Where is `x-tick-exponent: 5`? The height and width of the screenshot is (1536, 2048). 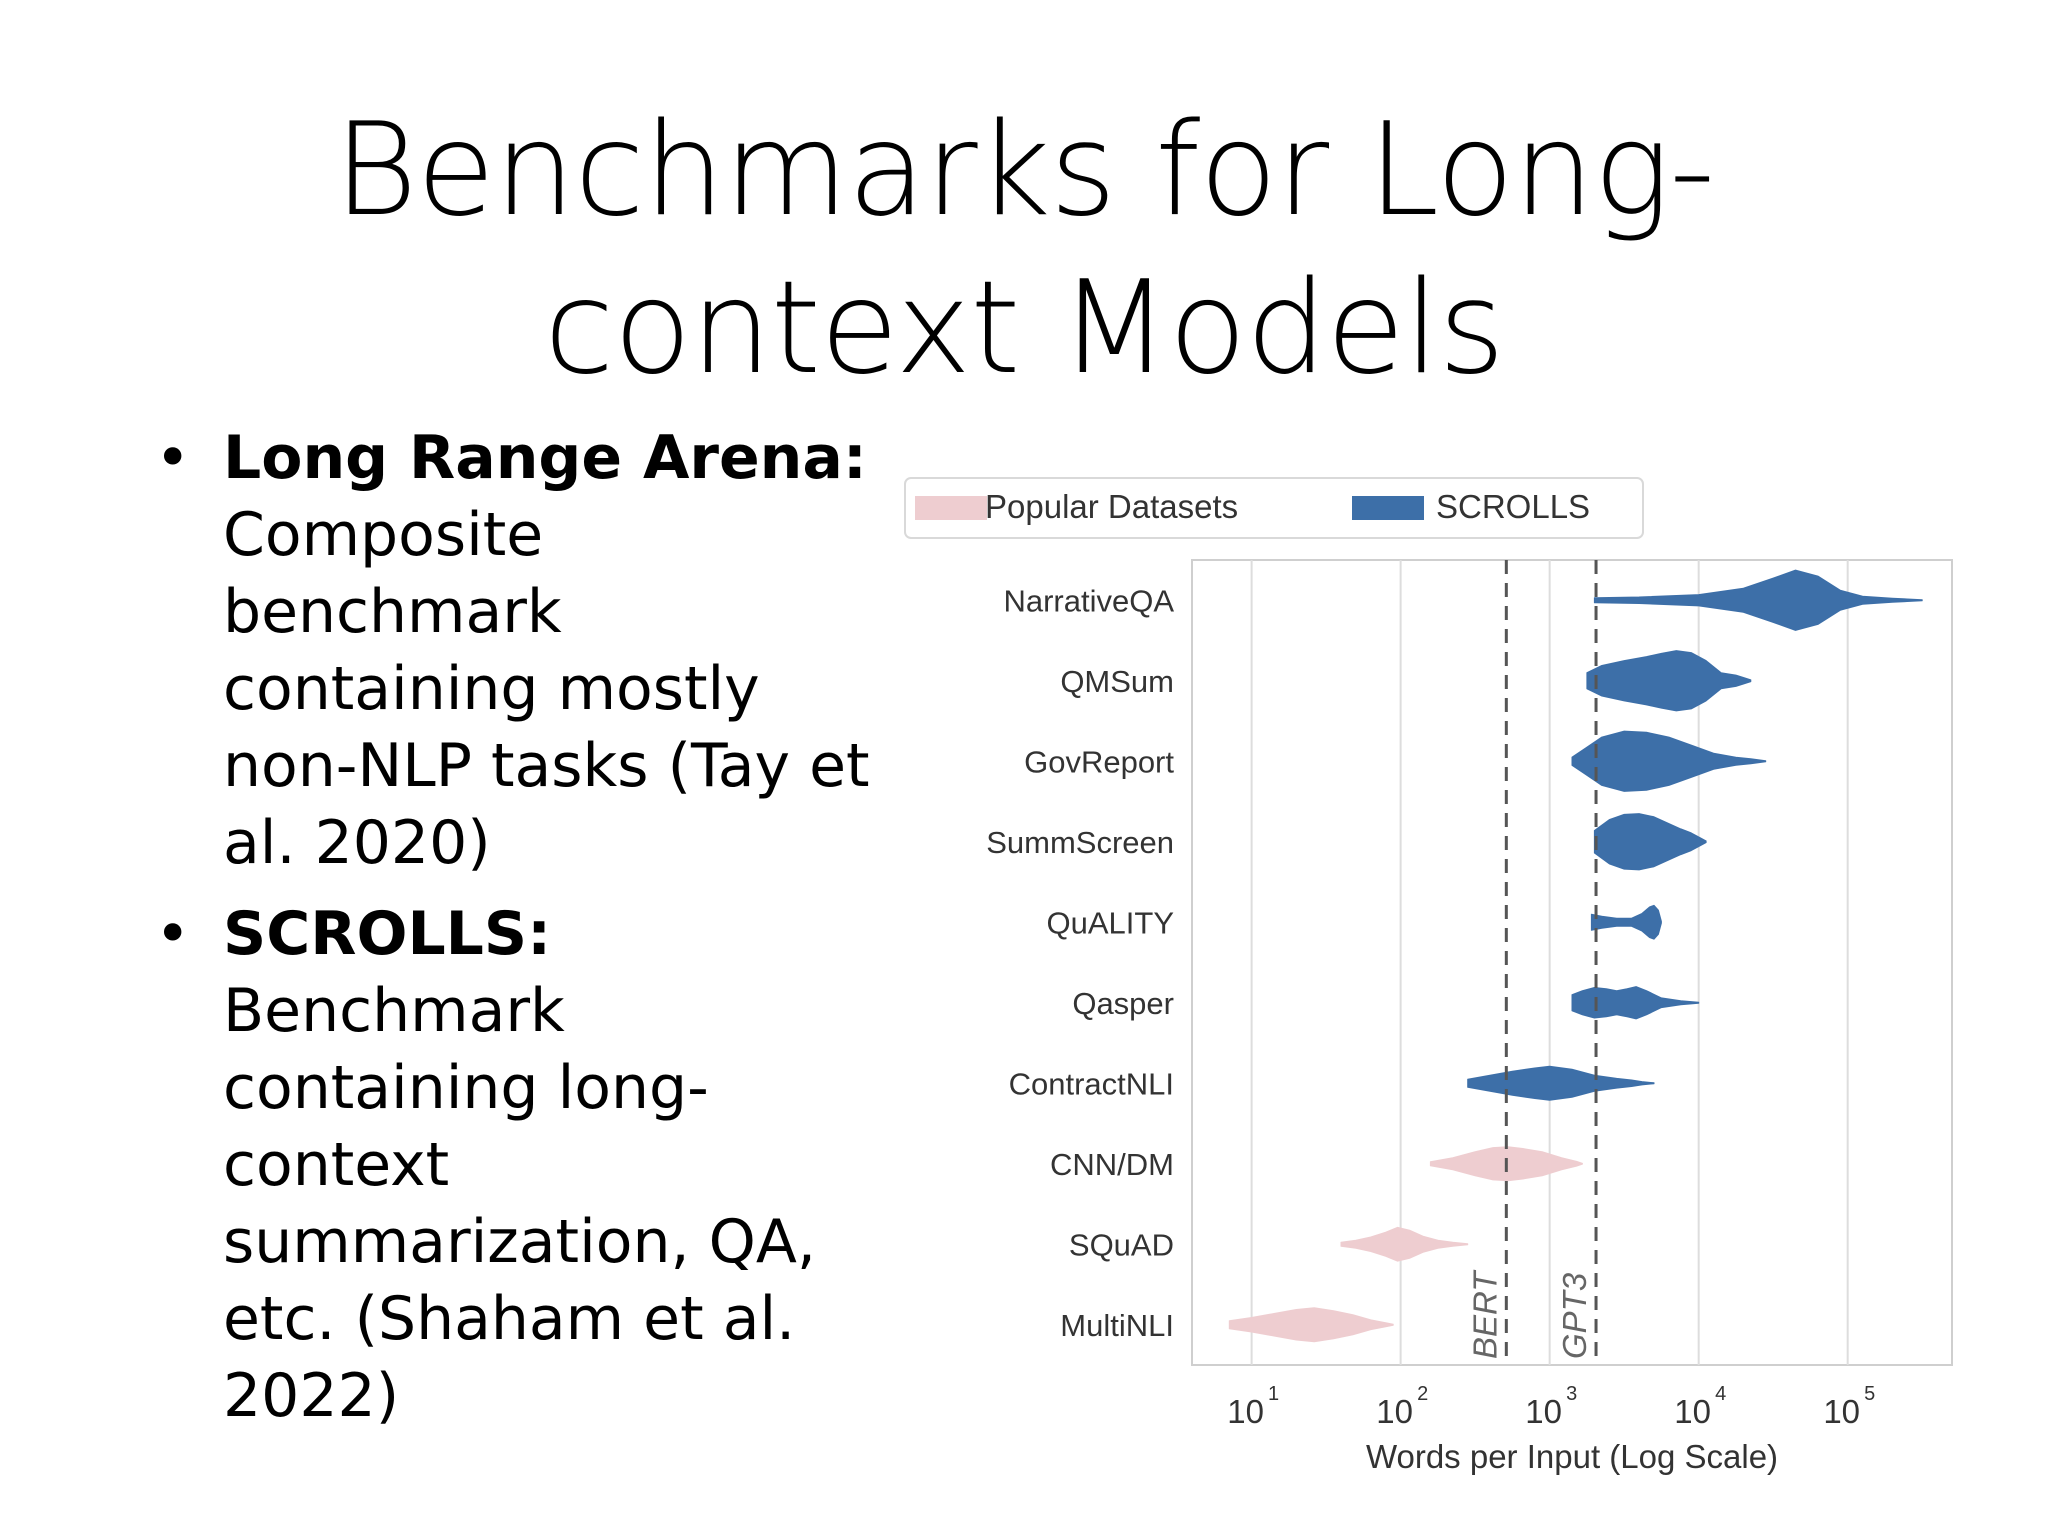 x-tick-exponent: 5 is located at coordinates (1869, 1394).